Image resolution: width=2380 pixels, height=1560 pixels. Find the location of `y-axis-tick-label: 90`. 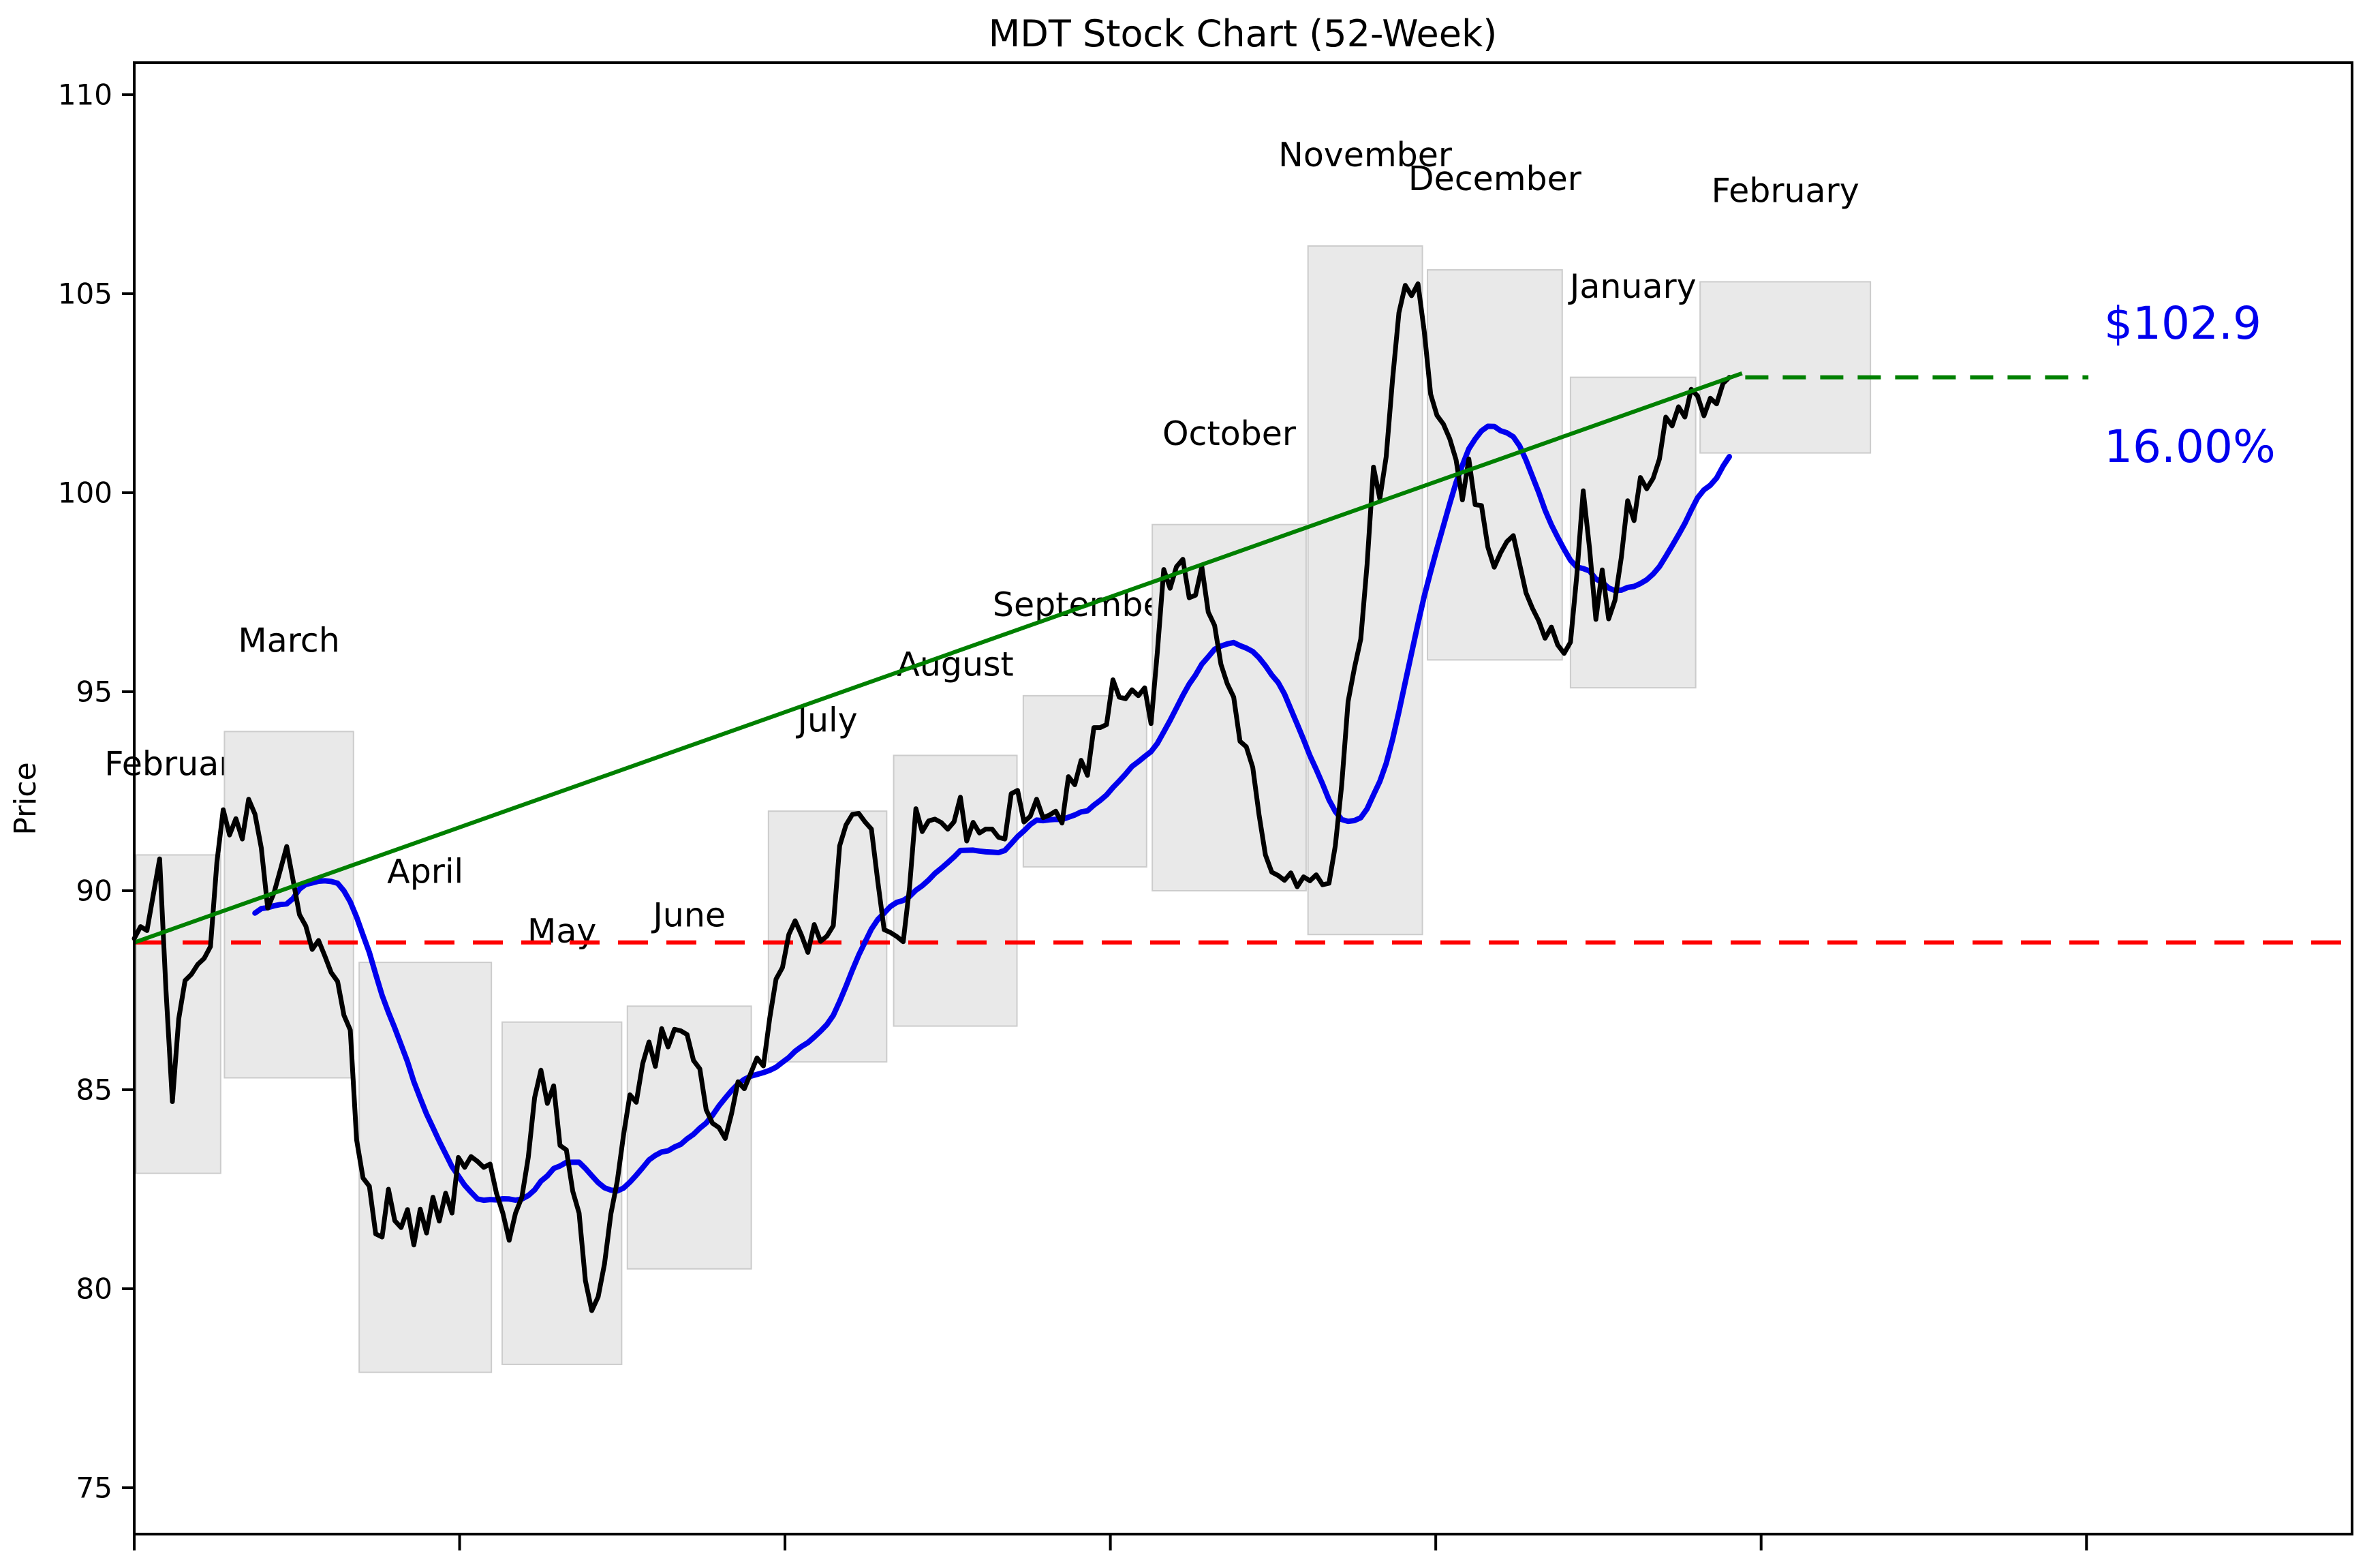

y-axis-tick-label: 90 is located at coordinates (94, 891).